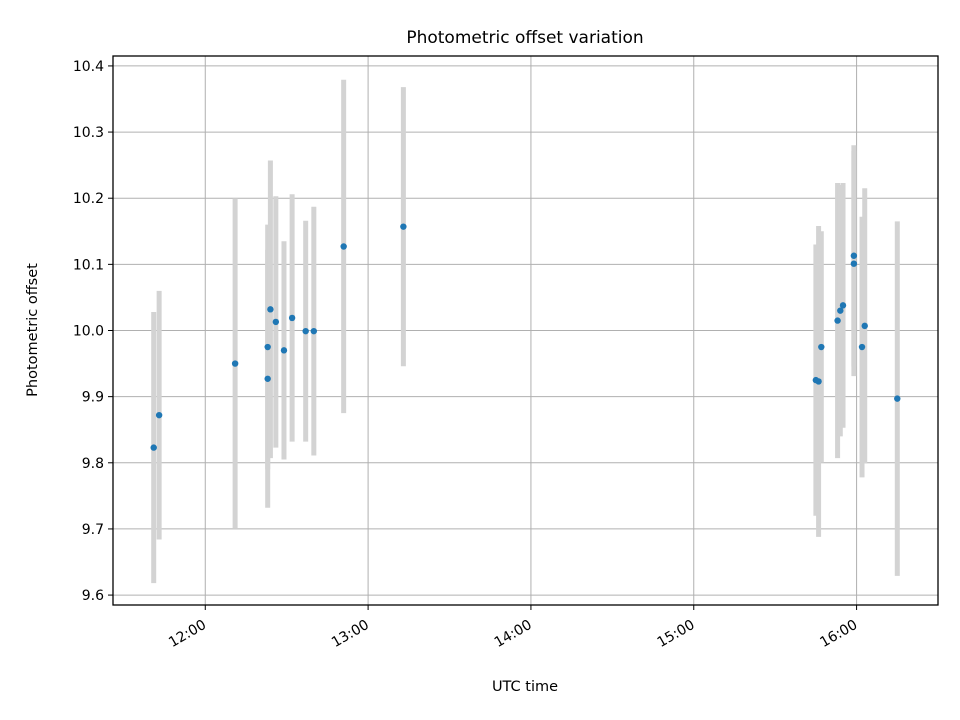 This screenshot has width=960, height=720. What do you see at coordinates (524, 38) in the screenshot?
I see `chart-title: Photometric offset variation` at bounding box center [524, 38].